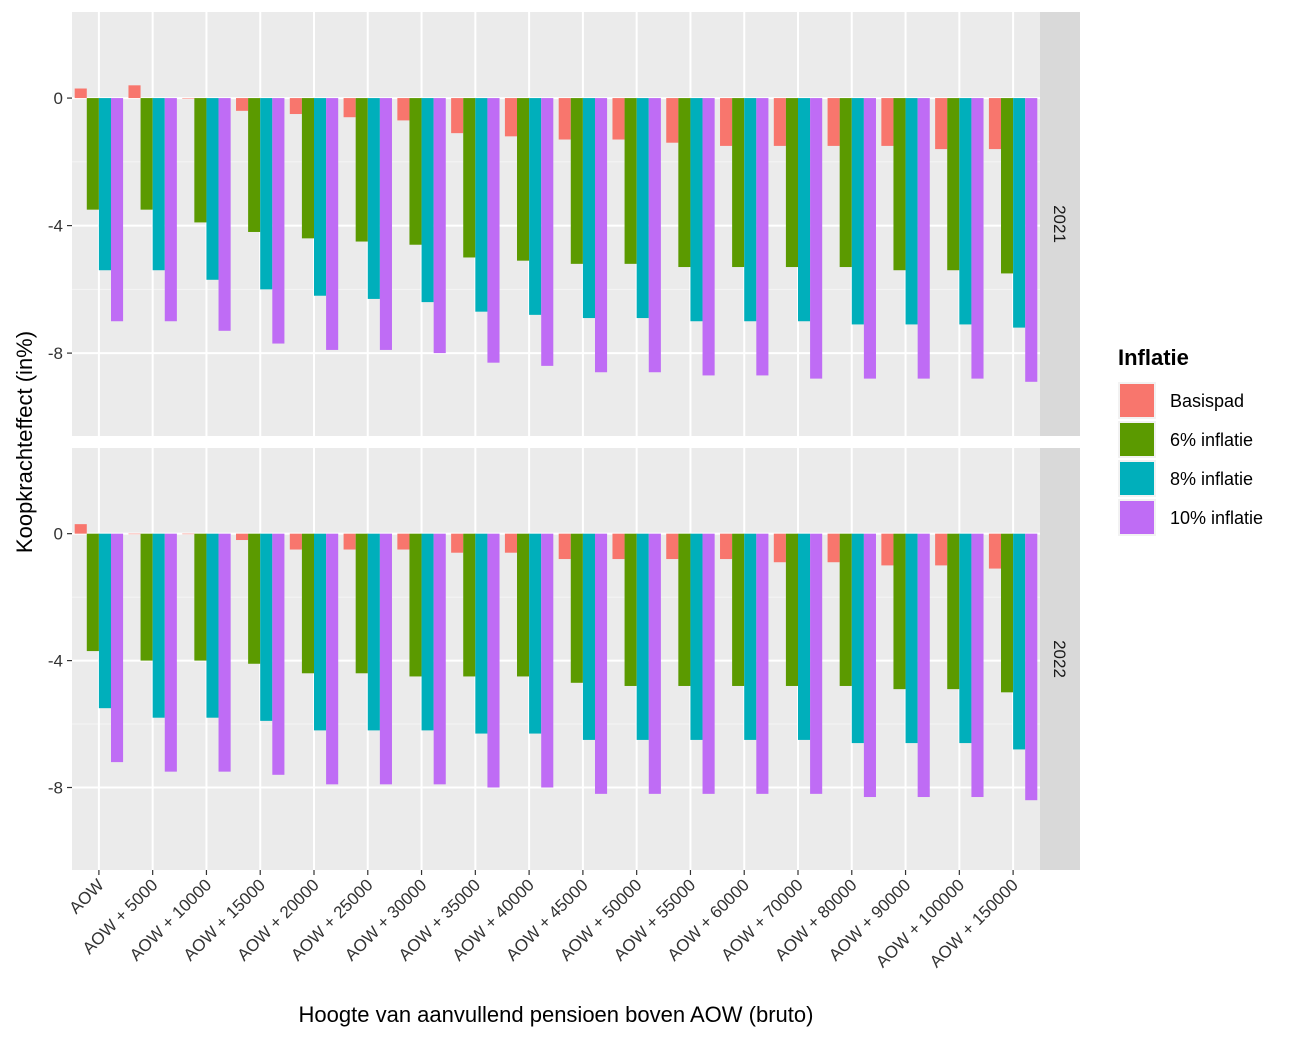 This screenshot has width=1299, height=1040. Describe the element at coordinates (1060, 659) in the screenshot. I see `facet-strip` at that location.